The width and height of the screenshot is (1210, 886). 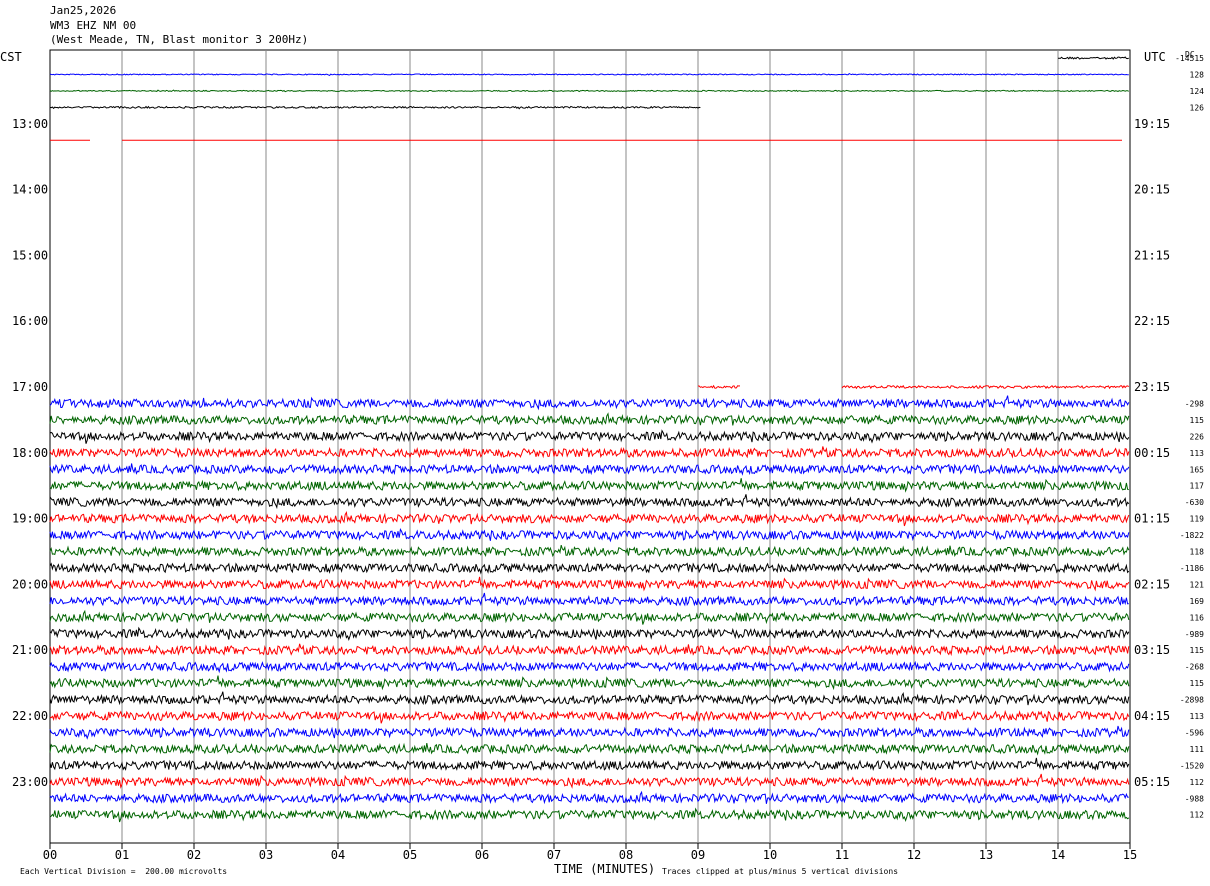 What do you see at coordinates (1058, 855) in the screenshot?
I see `x-tick-label: 14` at bounding box center [1058, 855].